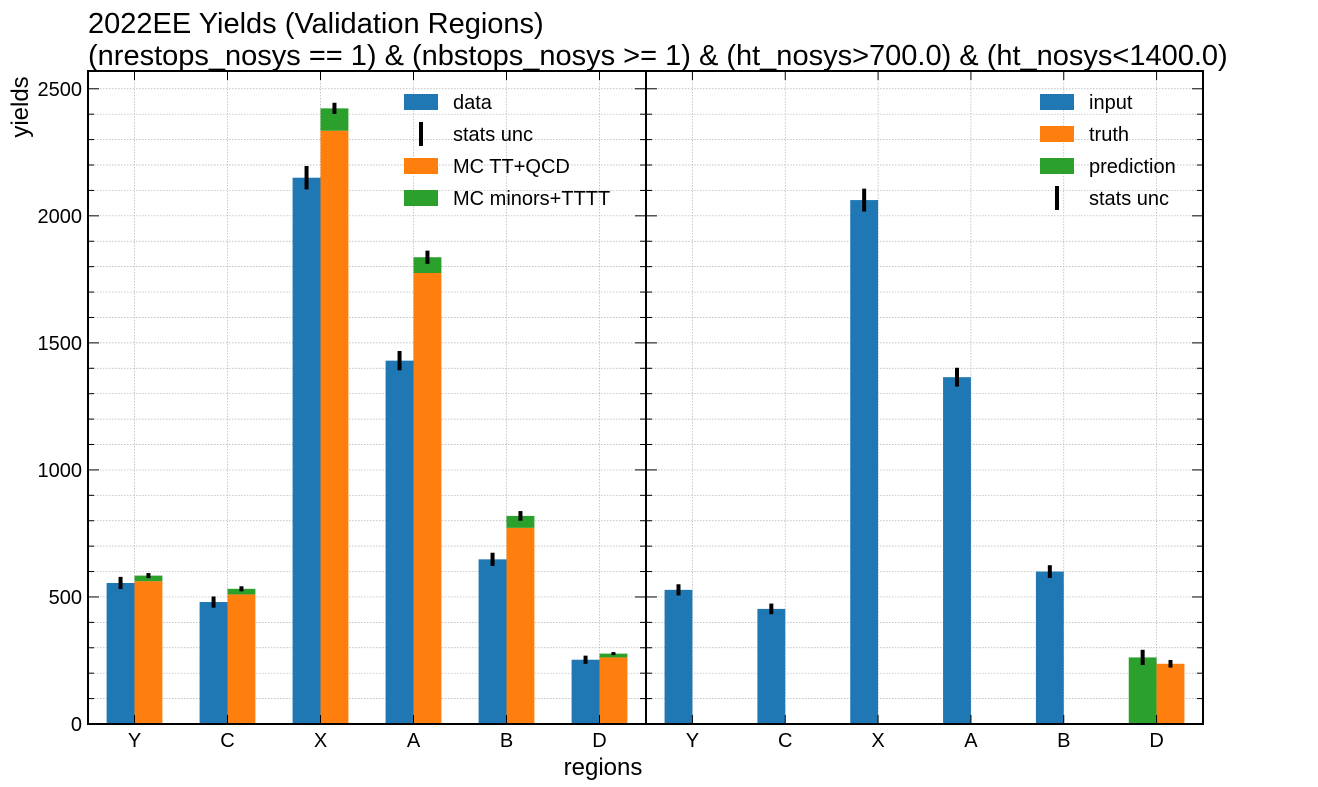 The image size is (1318, 787). I want to click on legend: data stats unc MC TT+QCD MC minors+TTTT, so click(507, 151).